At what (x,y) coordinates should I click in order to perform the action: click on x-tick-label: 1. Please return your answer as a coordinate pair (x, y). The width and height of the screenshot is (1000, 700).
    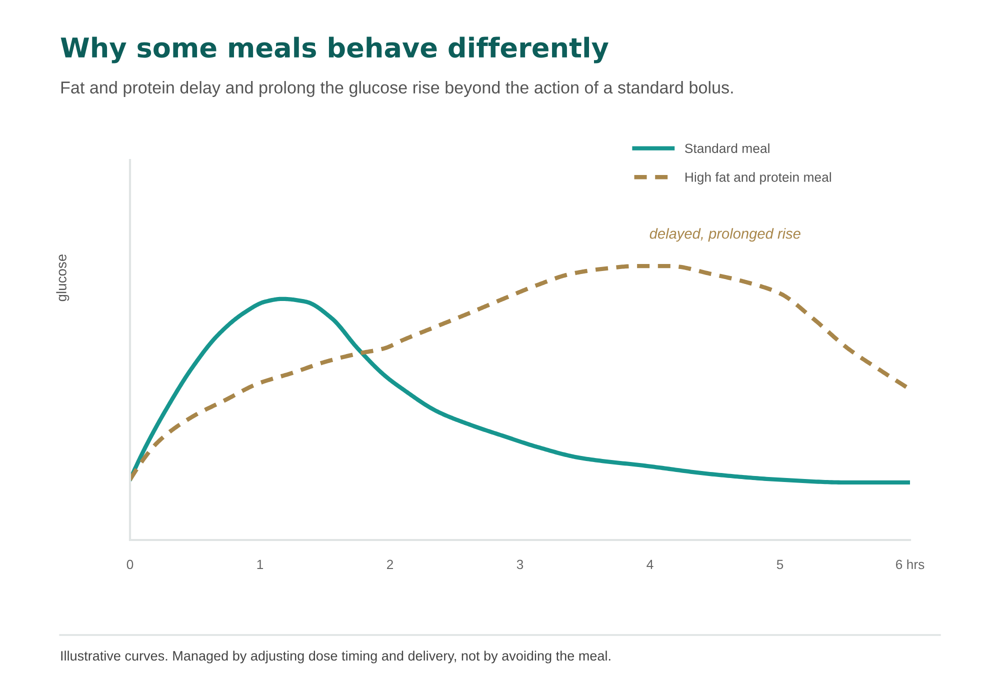
    Looking at the image, I should click on (260, 565).